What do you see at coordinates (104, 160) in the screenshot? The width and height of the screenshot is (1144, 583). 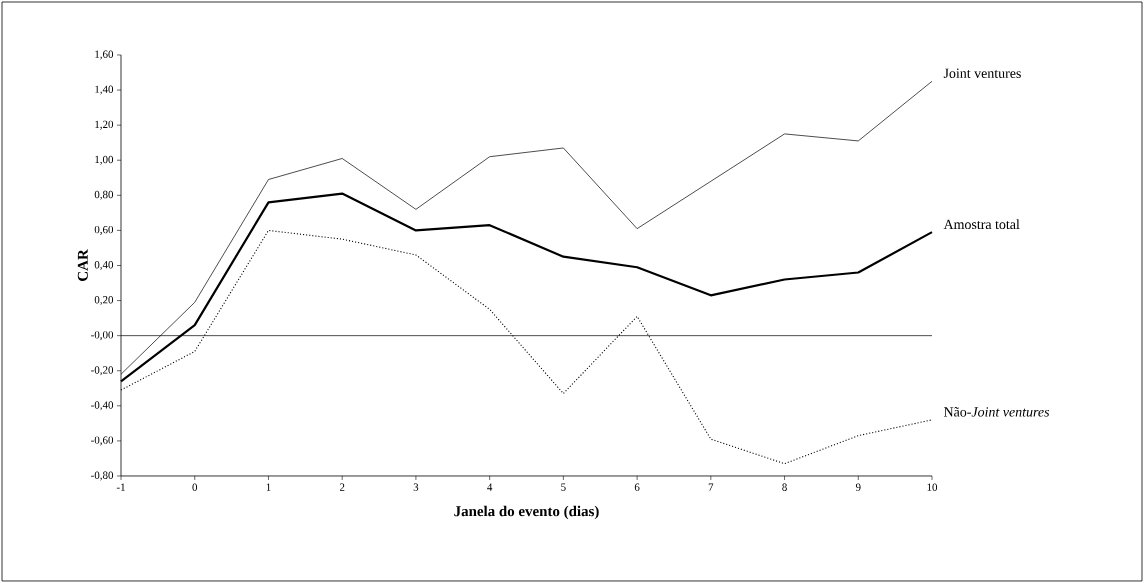 I see `y-tick-label: 1,00` at bounding box center [104, 160].